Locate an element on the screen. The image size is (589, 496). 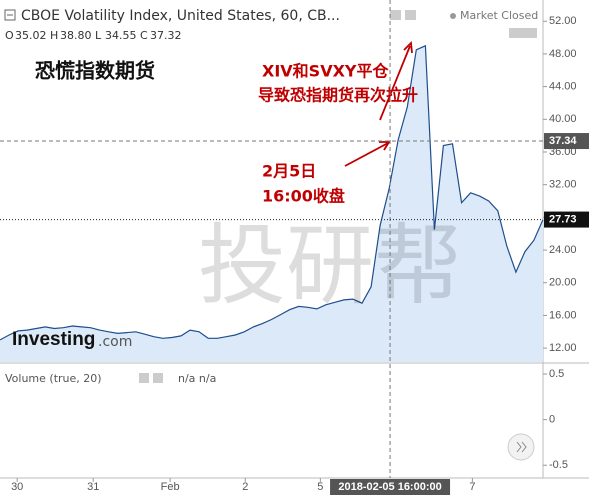
ohlc-label: H is located at coordinates (54, 35).